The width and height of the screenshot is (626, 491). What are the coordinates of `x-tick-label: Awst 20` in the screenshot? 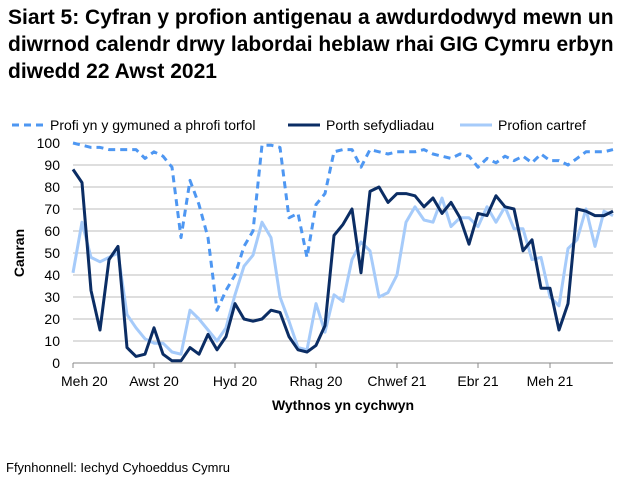 It's located at (154, 381).